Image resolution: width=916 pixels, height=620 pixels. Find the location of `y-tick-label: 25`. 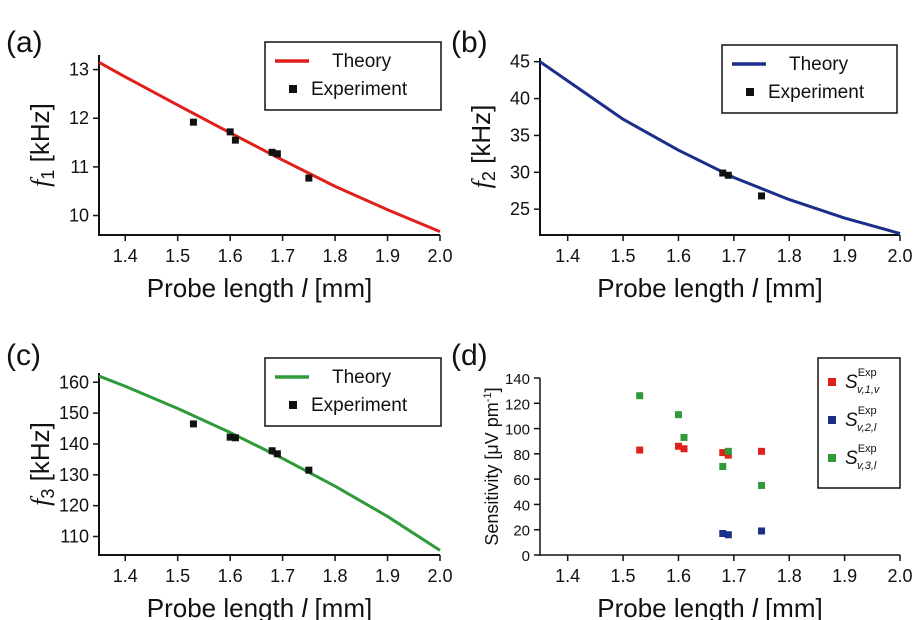

y-tick-label: 25 is located at coordinates (520, 209).